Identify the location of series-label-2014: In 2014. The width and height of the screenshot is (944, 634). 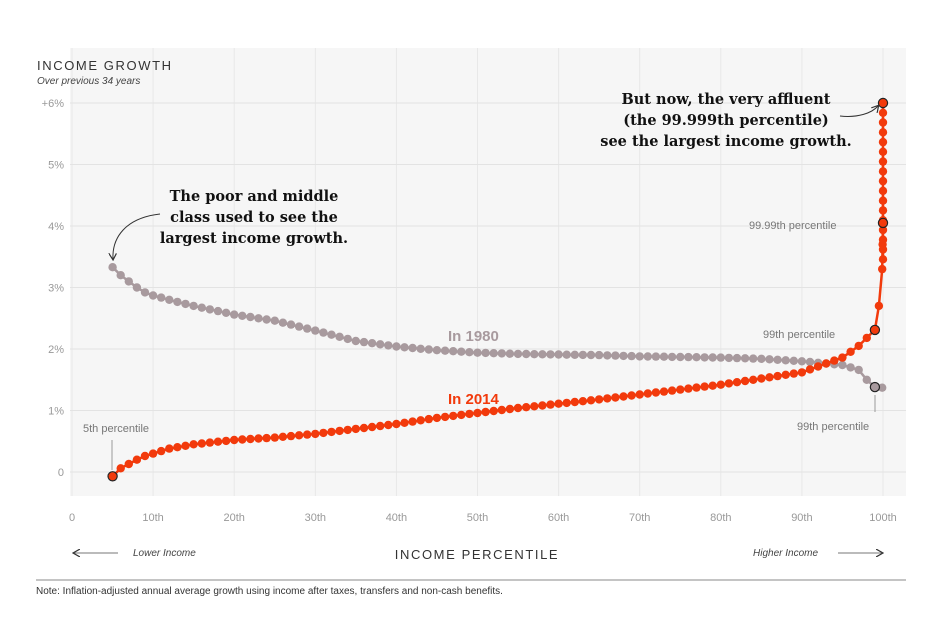
(474, 399).